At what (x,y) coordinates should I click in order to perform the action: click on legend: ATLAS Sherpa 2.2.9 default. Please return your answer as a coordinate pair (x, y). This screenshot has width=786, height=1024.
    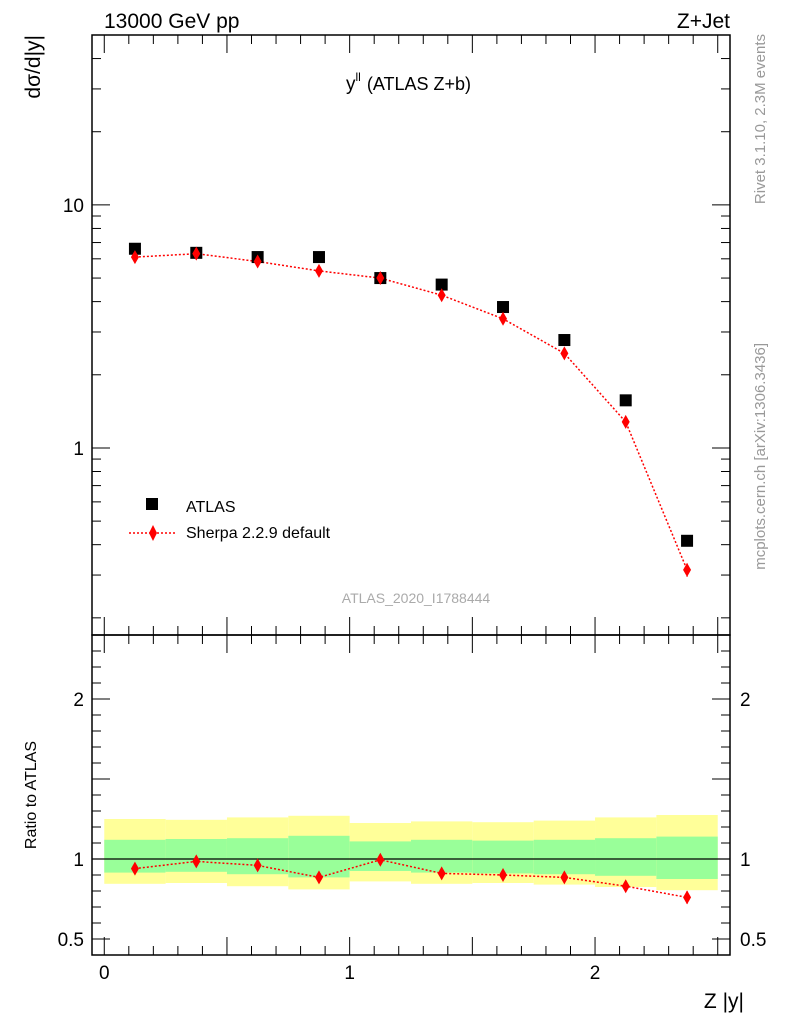
    Looking at the image, I should click on (230, 520).